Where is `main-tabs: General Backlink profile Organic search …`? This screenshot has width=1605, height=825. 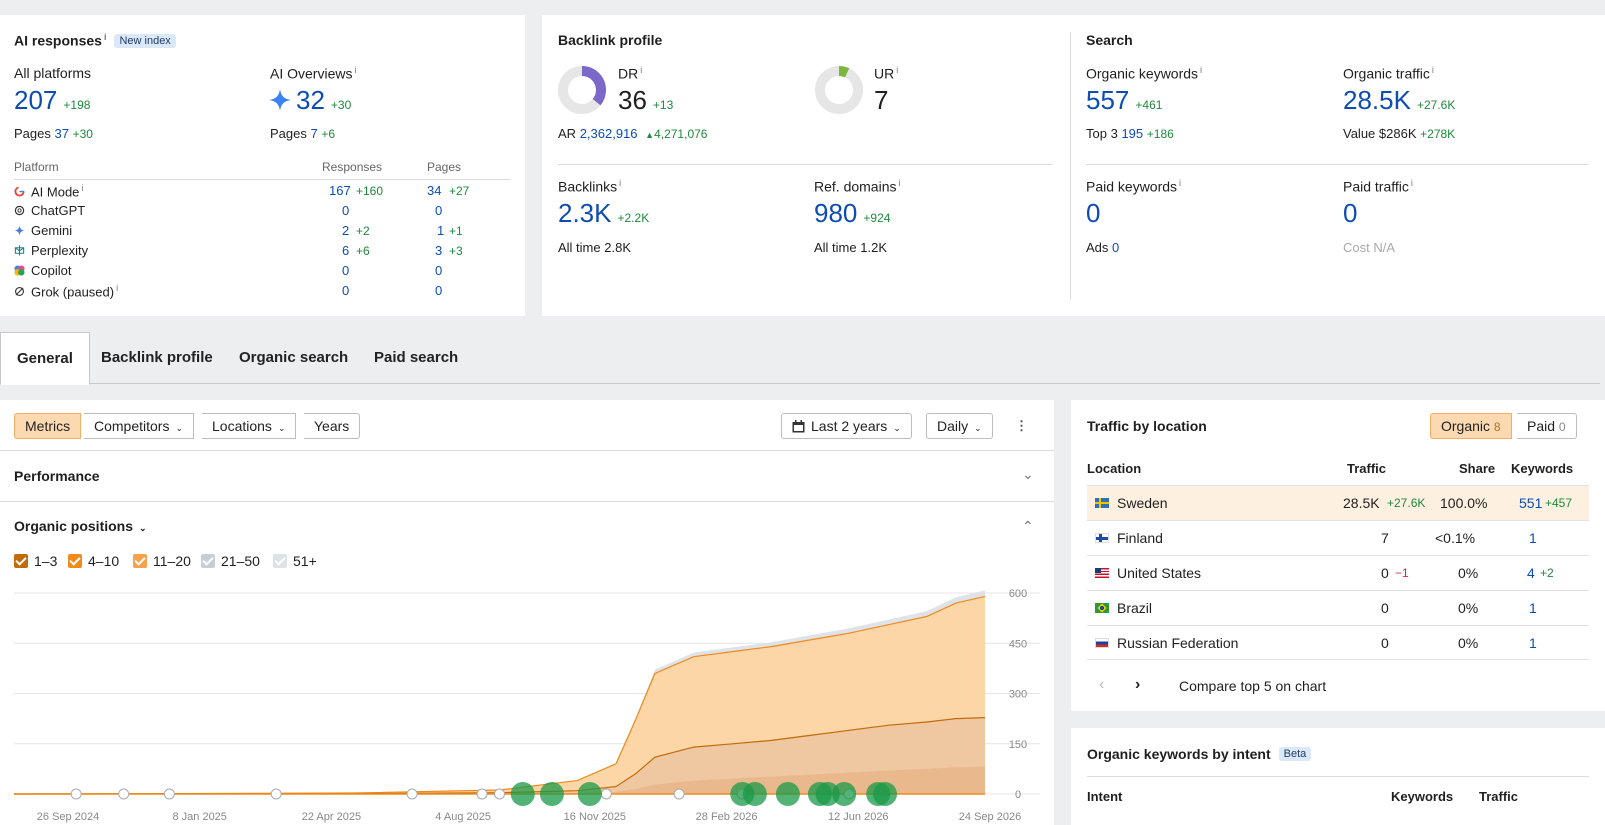
main-tabs: General Backlink profile Organic search … is located at coordinates (800, 358).